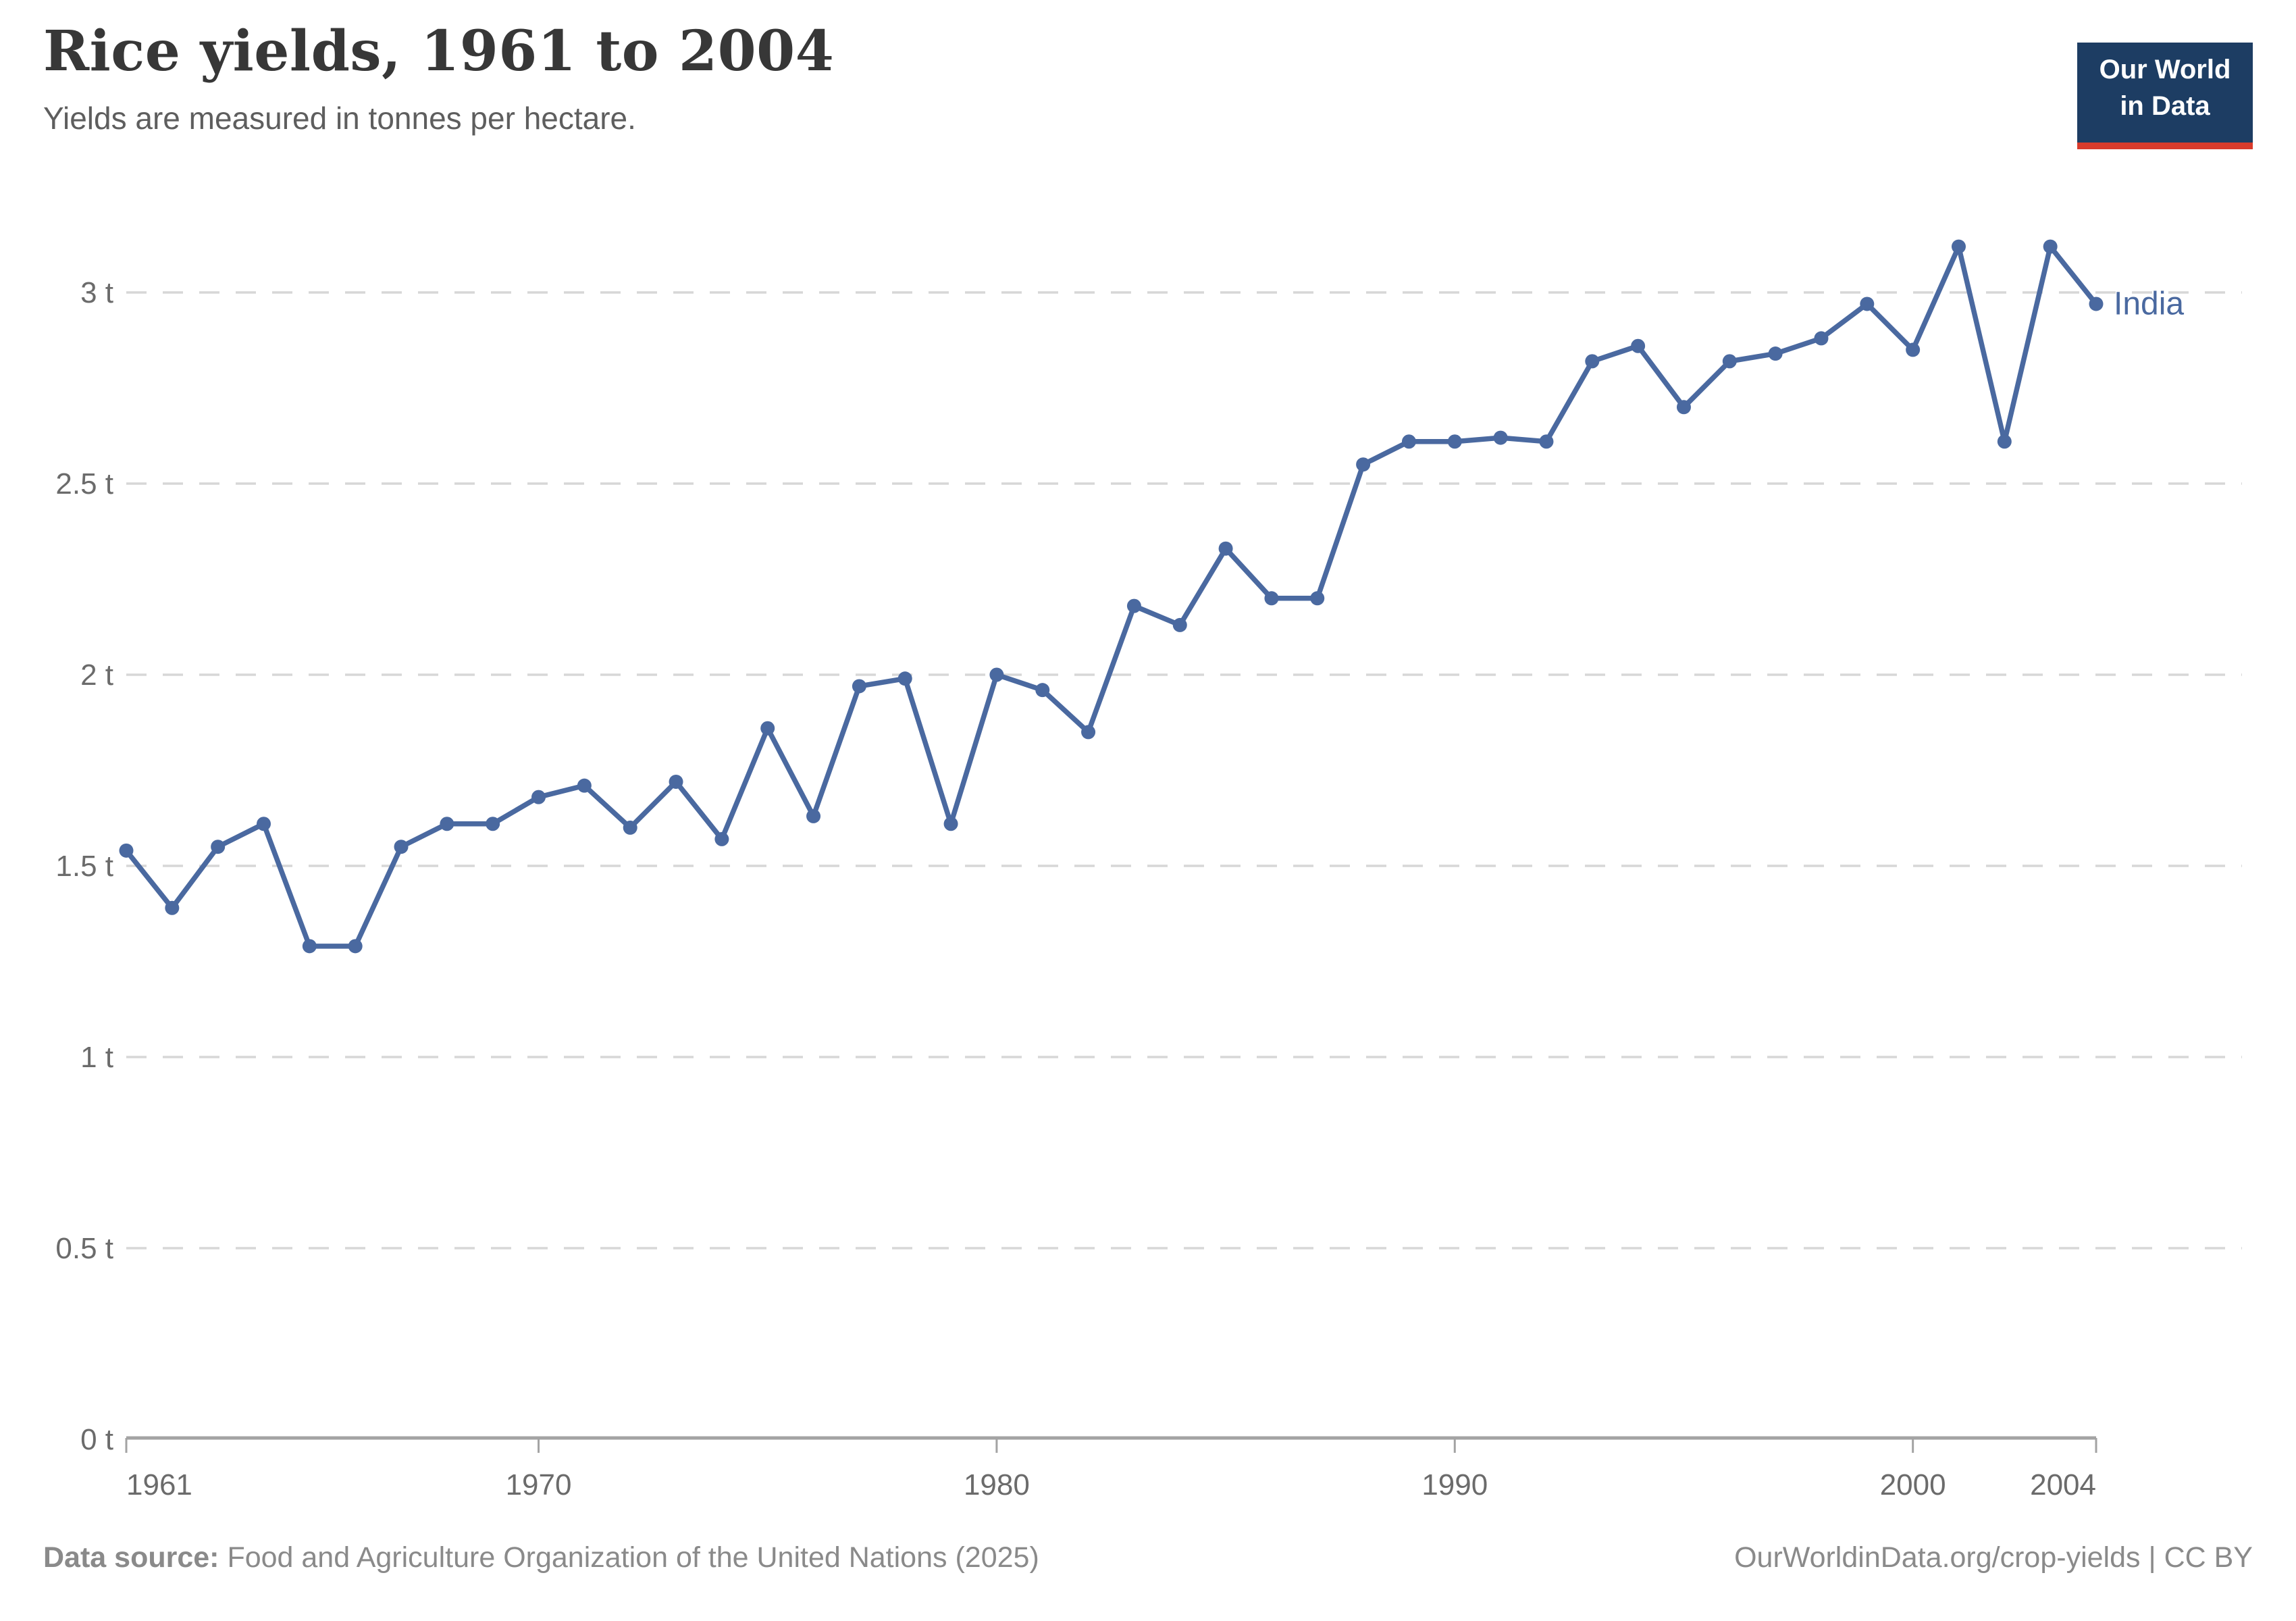 This screenshot has height=1621, width=2296. Describe the element at coordinates (1913, 1484) in the screenshot. I see `x-tick-label-2000: 2000` at that location.